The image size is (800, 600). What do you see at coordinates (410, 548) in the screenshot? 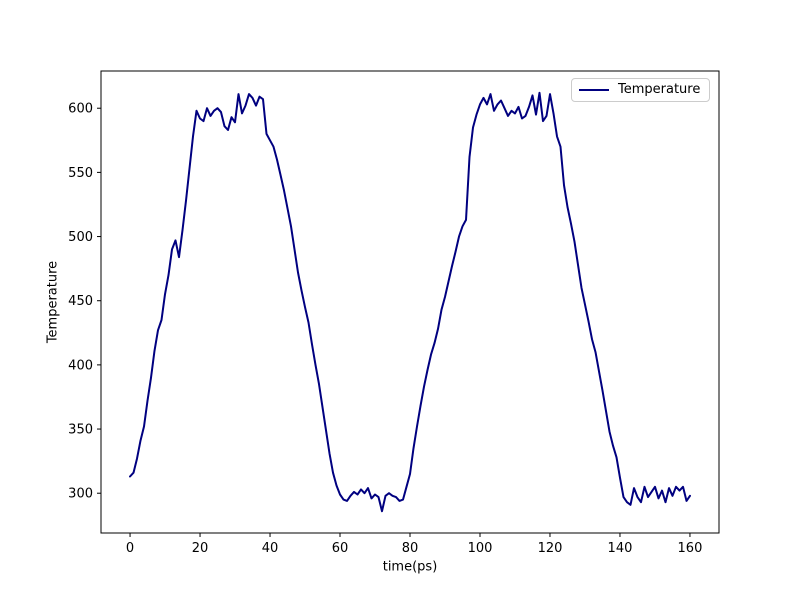
I see `x-tick-label: 80` at bounding box center [410, 548].